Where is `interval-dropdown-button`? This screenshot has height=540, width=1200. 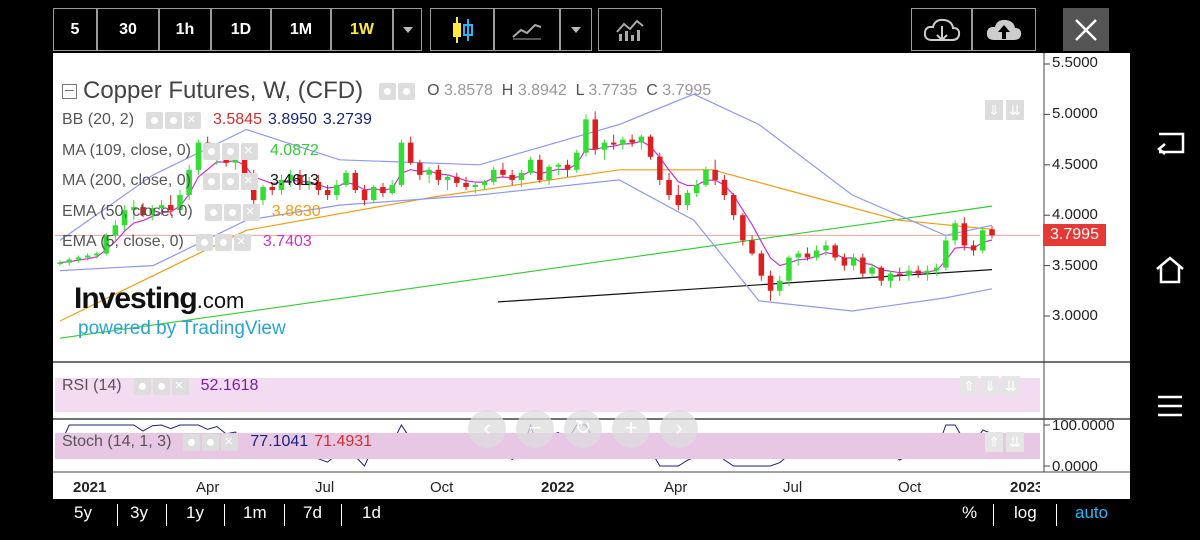 interval-dropdown-button is located at coordinates (407, 29).